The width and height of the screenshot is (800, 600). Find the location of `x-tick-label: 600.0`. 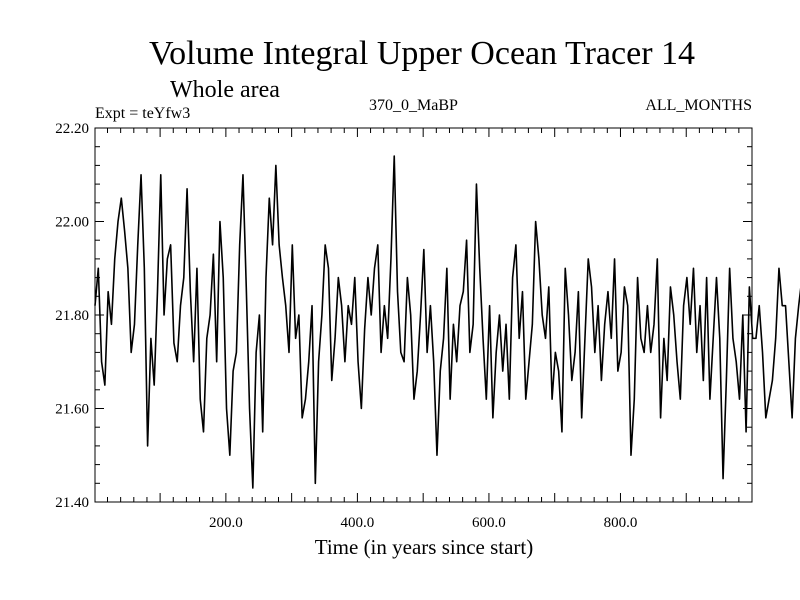

x-tick-label: 600.0 is located at coordinates (489, 523).